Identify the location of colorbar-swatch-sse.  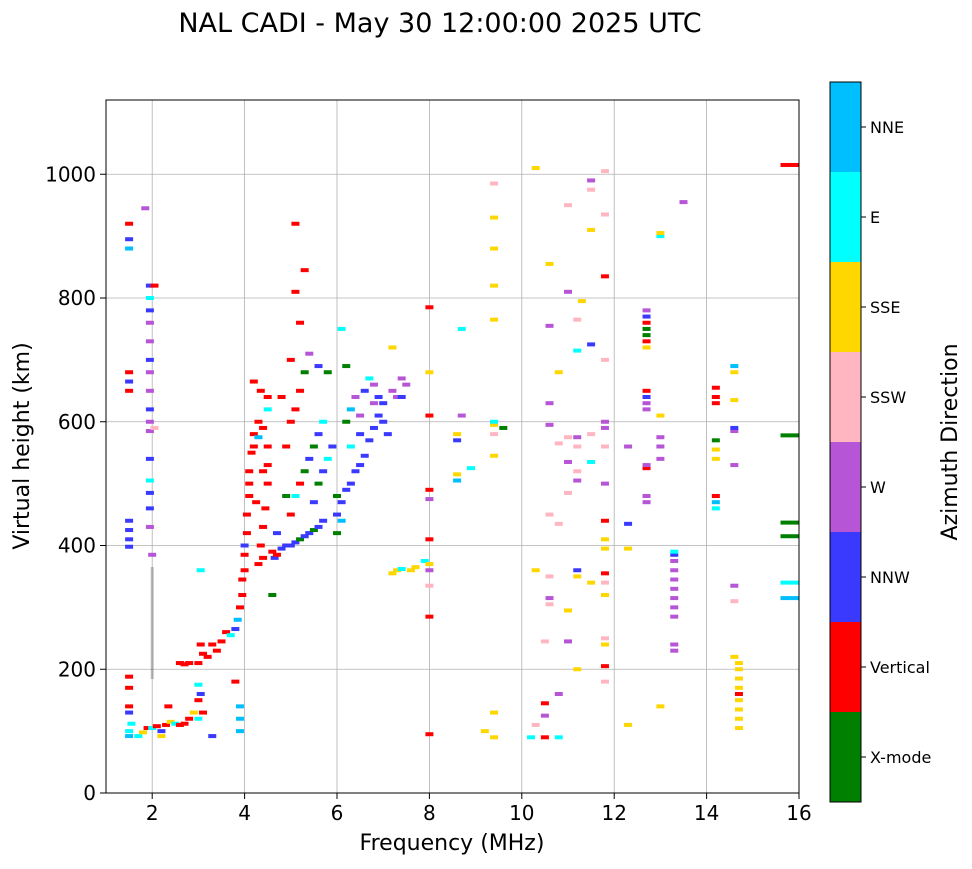
(845, 307).